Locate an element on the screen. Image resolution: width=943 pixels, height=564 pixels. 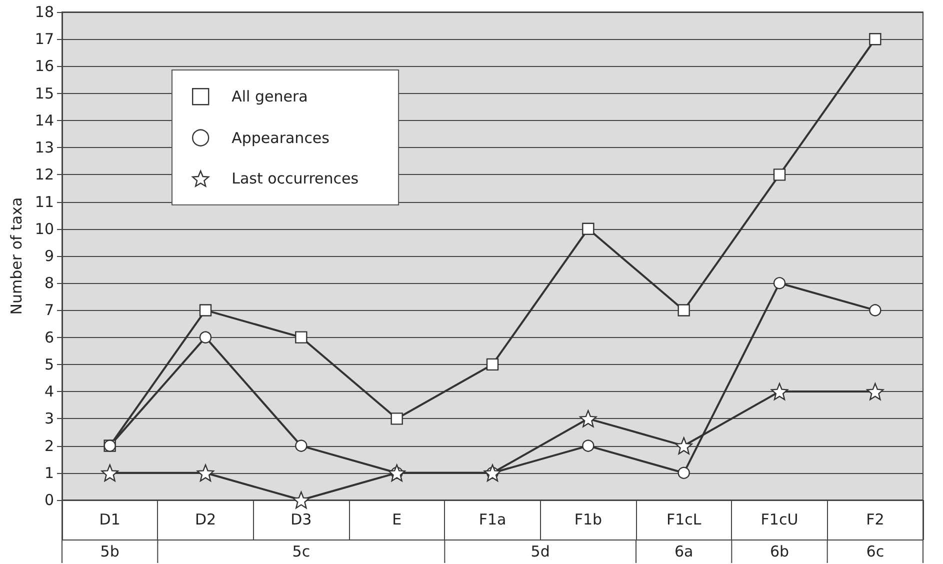
x-tick-label: E is located at coordinates (397, 519).